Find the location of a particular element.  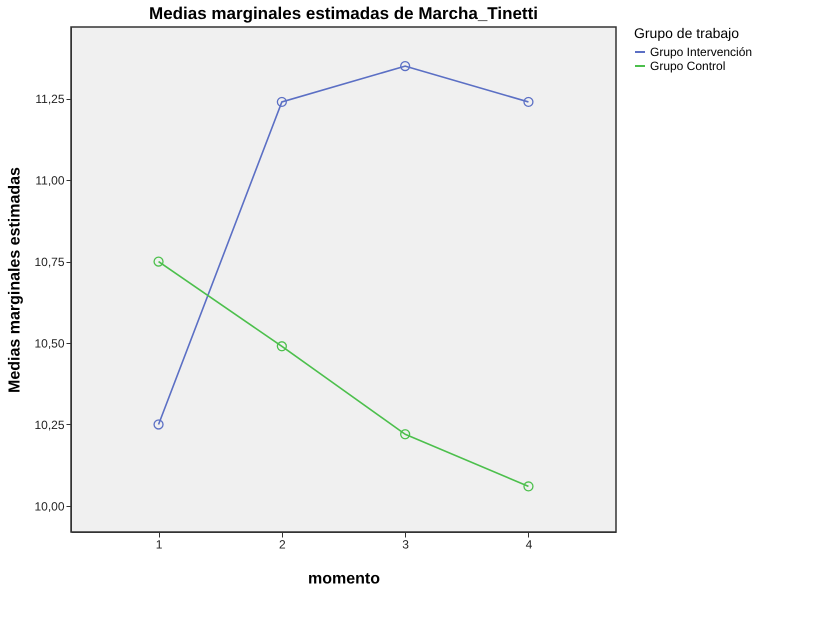

y-tick-label: 11,25 is located at coordinates (50, 99).